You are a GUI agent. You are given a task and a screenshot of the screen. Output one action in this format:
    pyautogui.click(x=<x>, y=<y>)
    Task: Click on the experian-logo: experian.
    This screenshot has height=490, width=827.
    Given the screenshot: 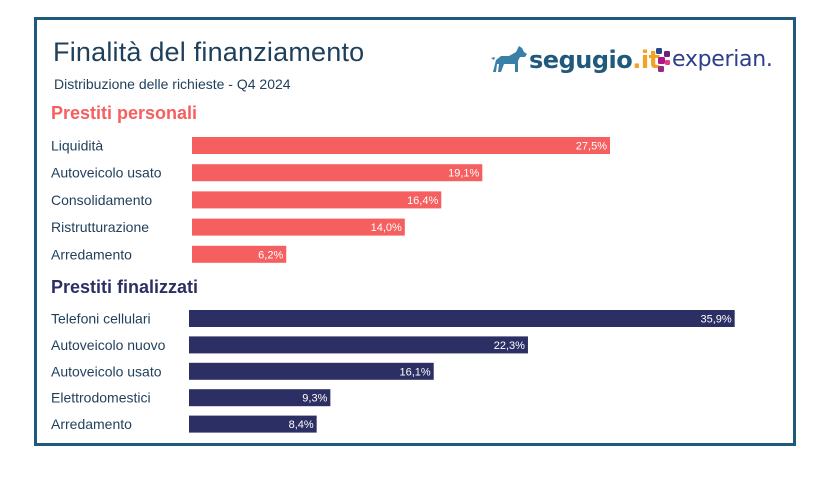 What is the action you would take?
    pyautogui.click(x=722, y=59)
    